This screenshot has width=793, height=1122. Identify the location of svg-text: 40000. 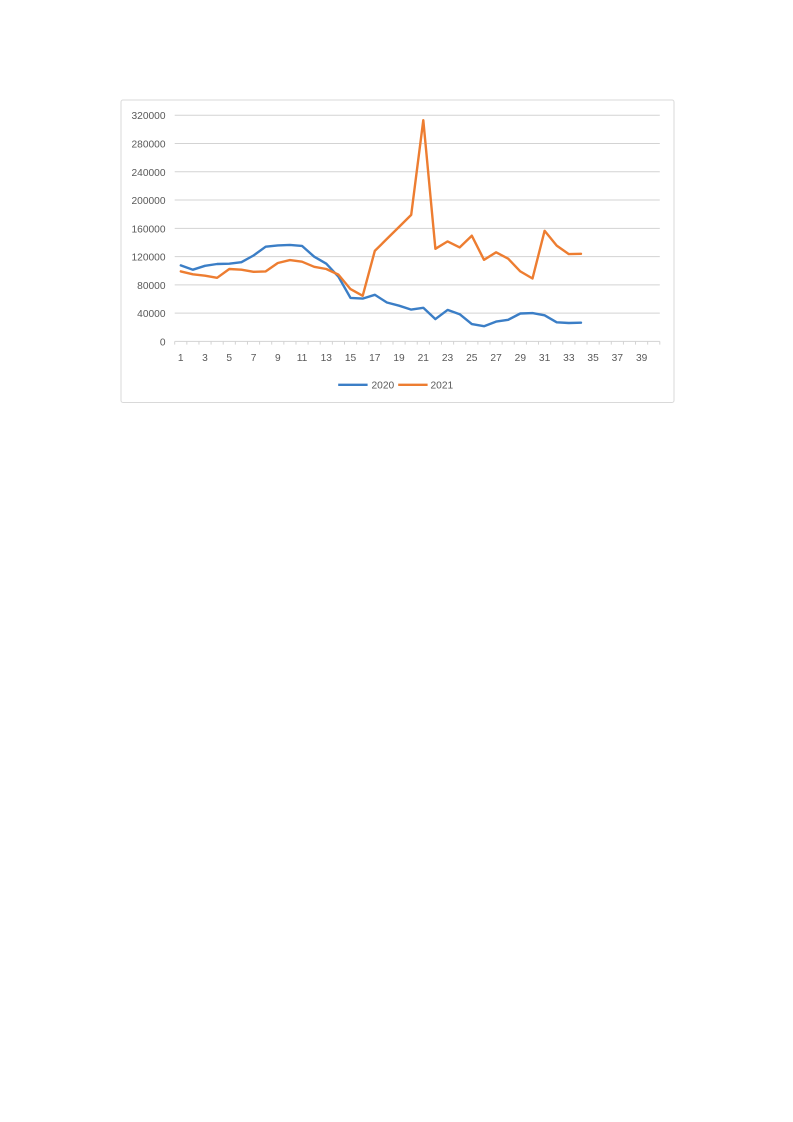
(151, 314).